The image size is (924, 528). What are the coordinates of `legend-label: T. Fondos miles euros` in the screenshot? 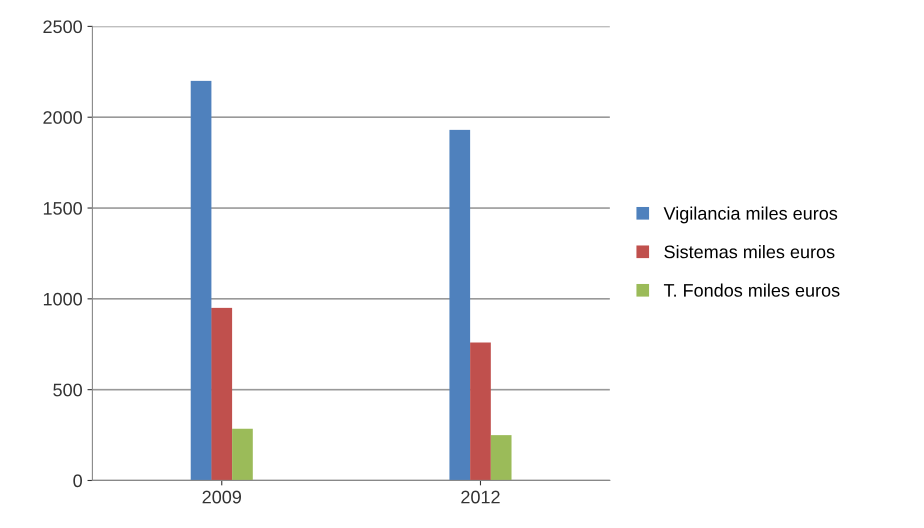 It's located at (752, 290).